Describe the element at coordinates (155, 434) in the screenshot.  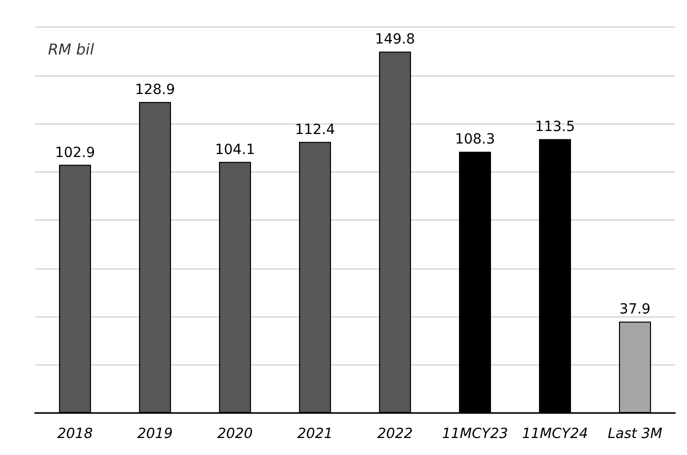
I see `x-tick-label: 2019` at that location.